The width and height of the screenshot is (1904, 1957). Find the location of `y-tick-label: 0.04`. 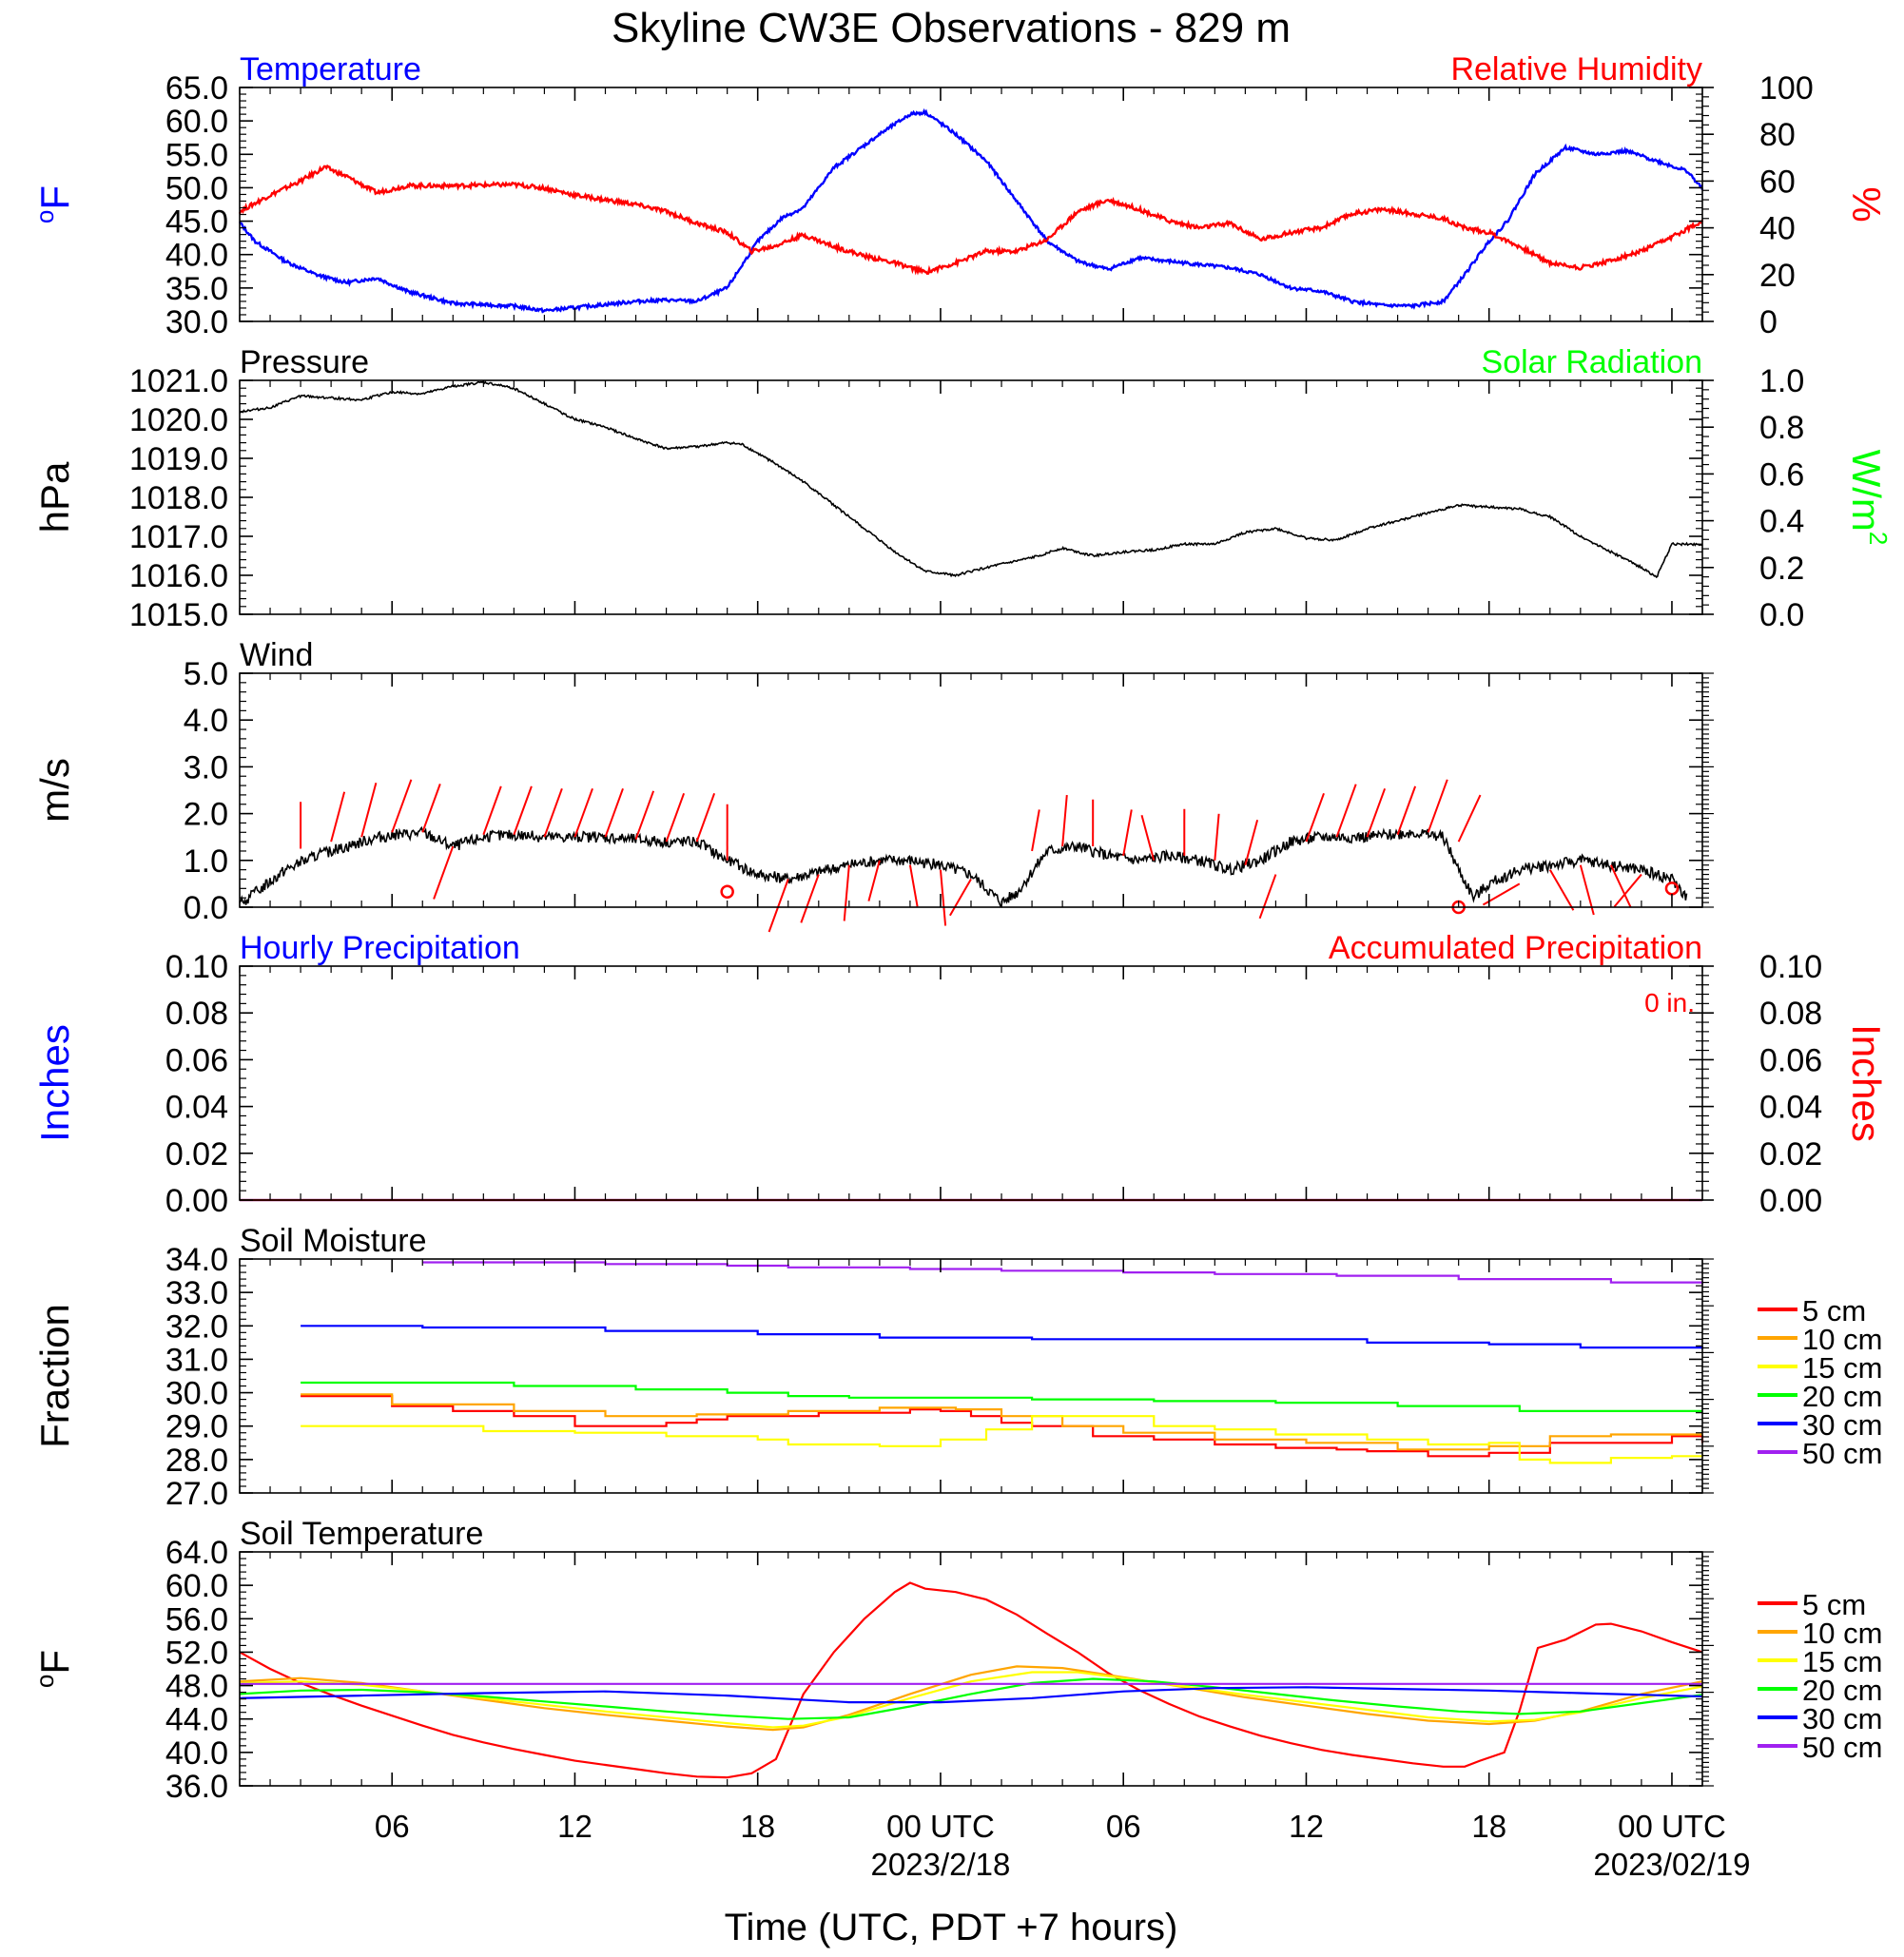

y-tick-label: 0.04 is located at coordinates (196, 1108).